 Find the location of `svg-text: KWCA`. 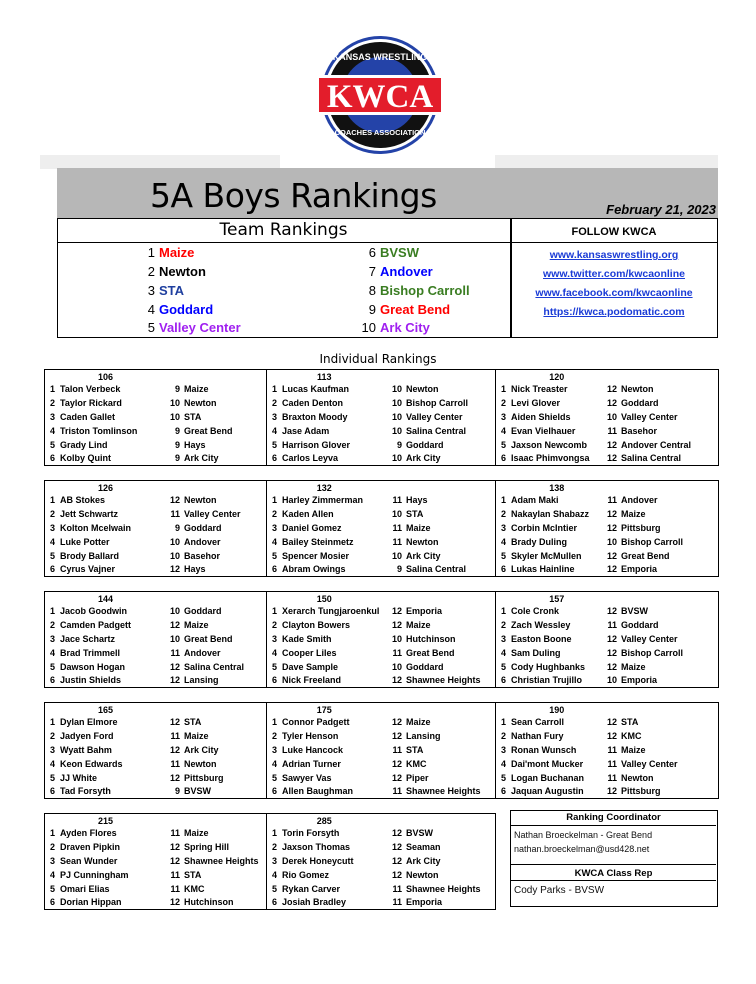

svg-text: KWCA is located at coordinates (380, 97).